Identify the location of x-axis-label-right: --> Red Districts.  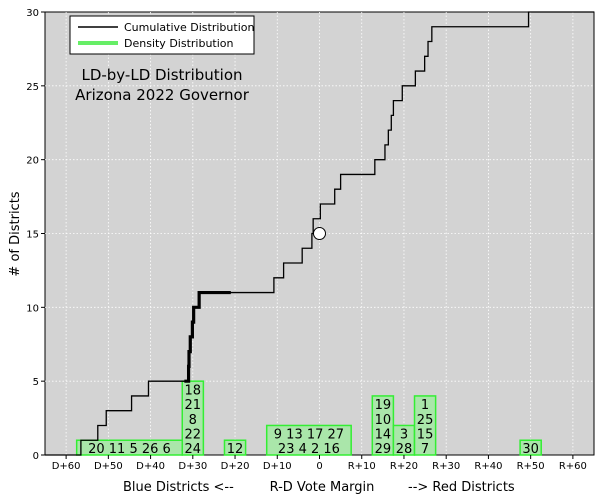
(461, 487).